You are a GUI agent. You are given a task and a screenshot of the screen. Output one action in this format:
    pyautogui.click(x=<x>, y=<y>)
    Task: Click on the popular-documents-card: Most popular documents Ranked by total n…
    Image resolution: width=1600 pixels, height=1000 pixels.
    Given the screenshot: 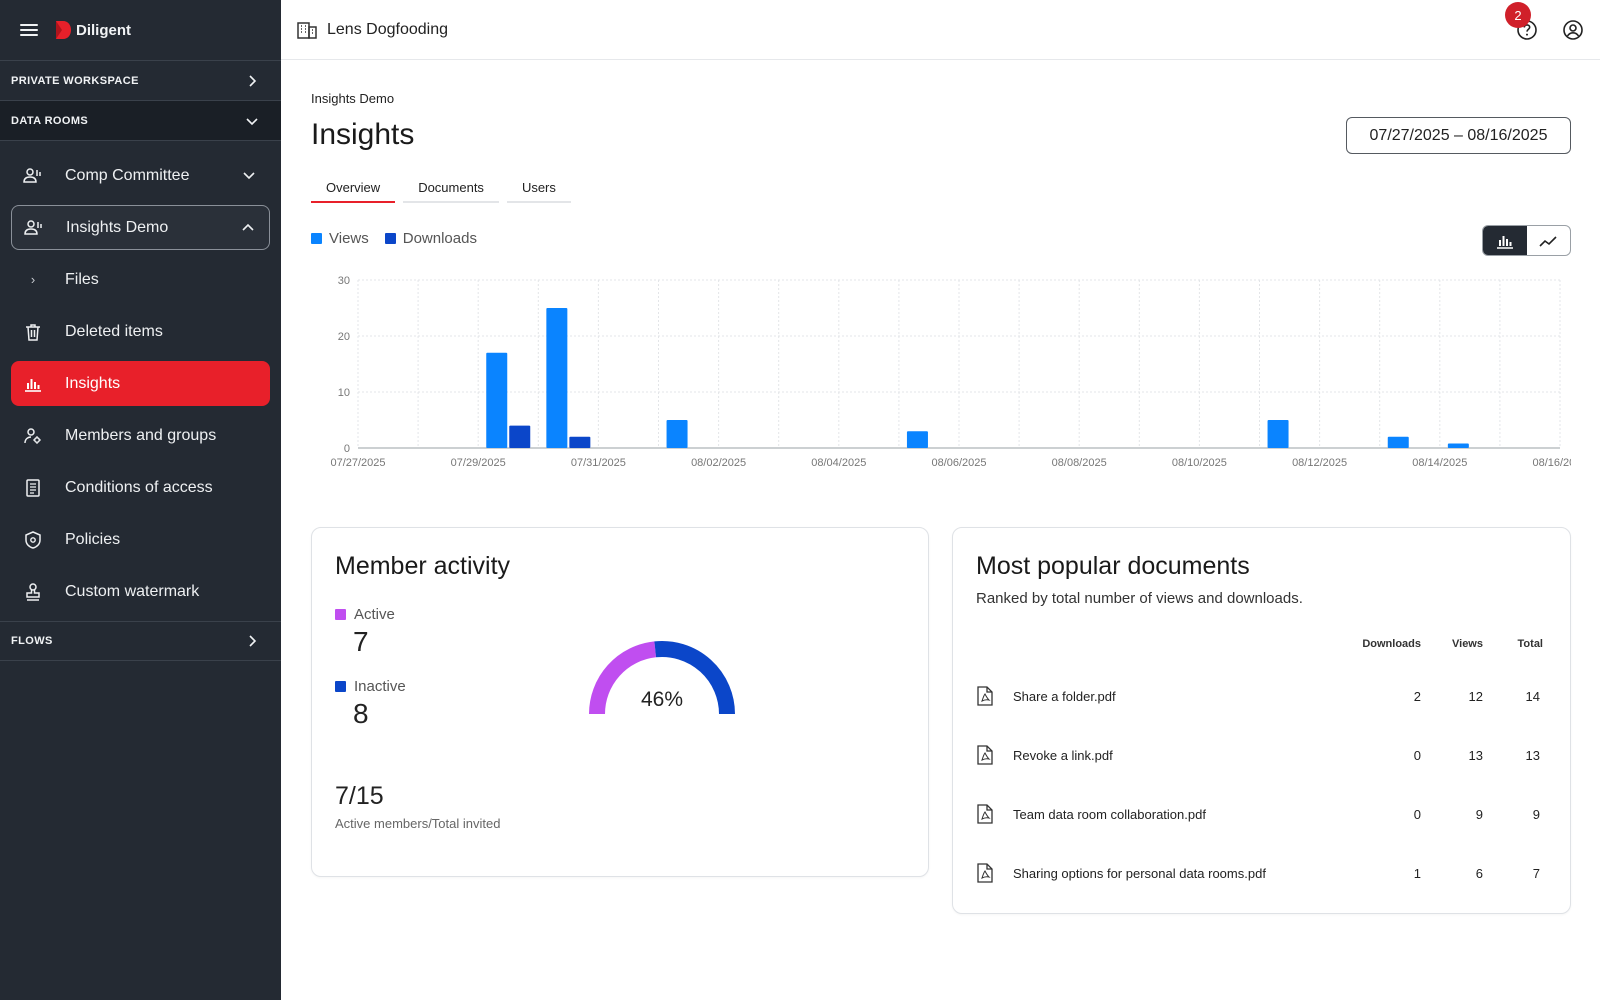 What is the action you would take?
    pyautogui.click(x=1261, y=720)
    